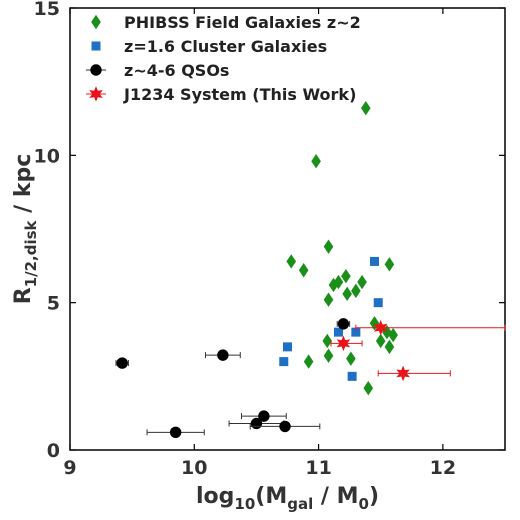 The height and width of the screenshot is (520, 520). I want to click on x-tick-label: 10, so click(194, 468).